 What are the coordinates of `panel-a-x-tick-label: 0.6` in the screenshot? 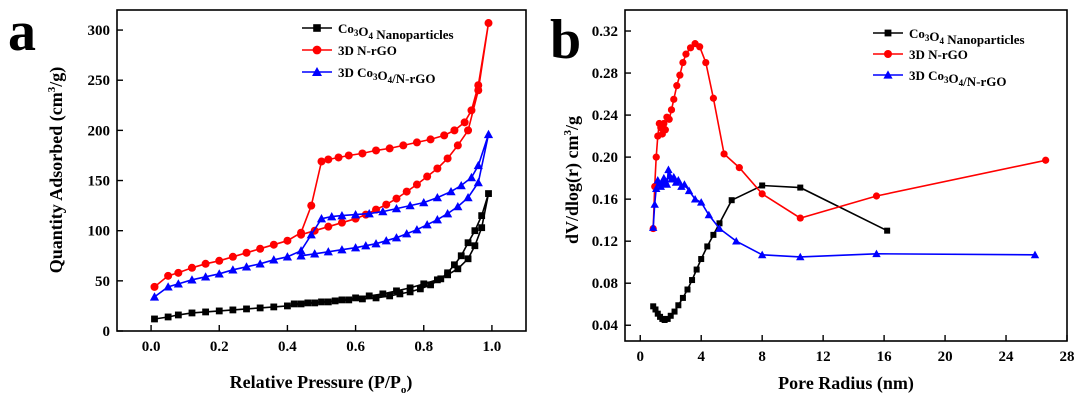 It's located at (355, 347).